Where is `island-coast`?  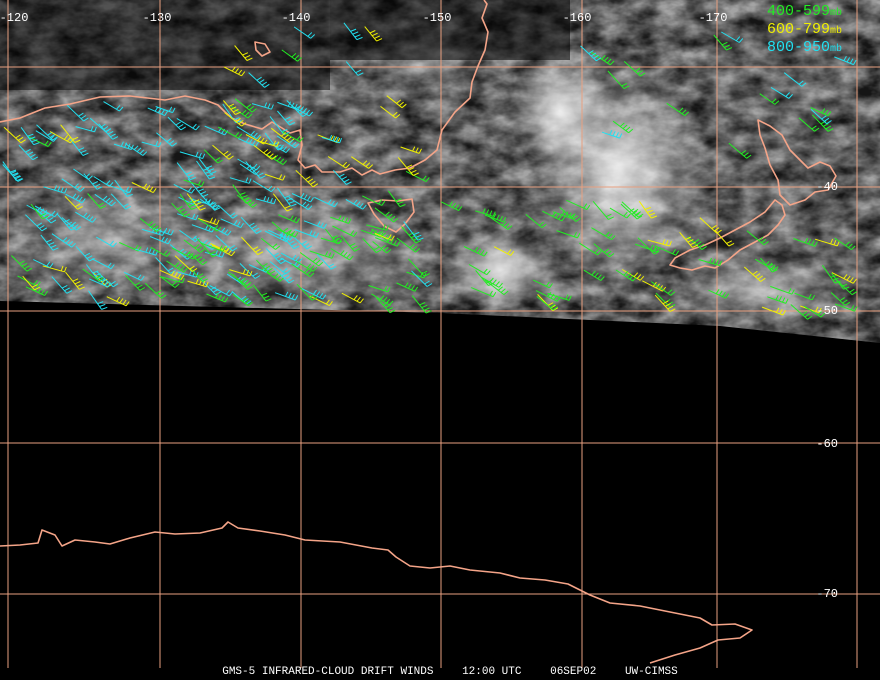
island-coast is located at coordinates (262, 49).